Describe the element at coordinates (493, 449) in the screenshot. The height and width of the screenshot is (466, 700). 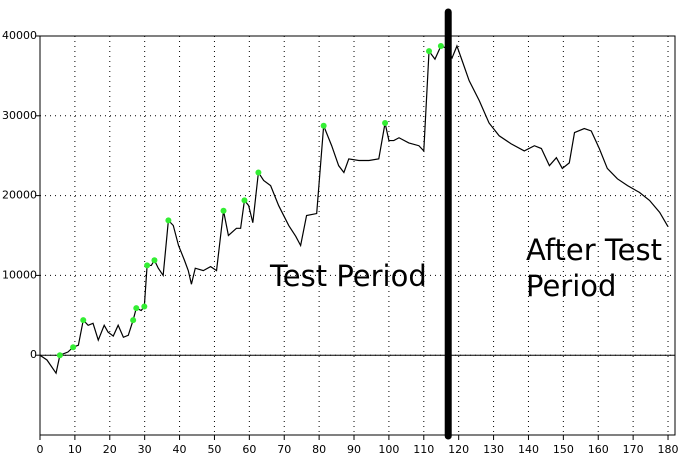
I see `x-tick-label: 130` at that location.